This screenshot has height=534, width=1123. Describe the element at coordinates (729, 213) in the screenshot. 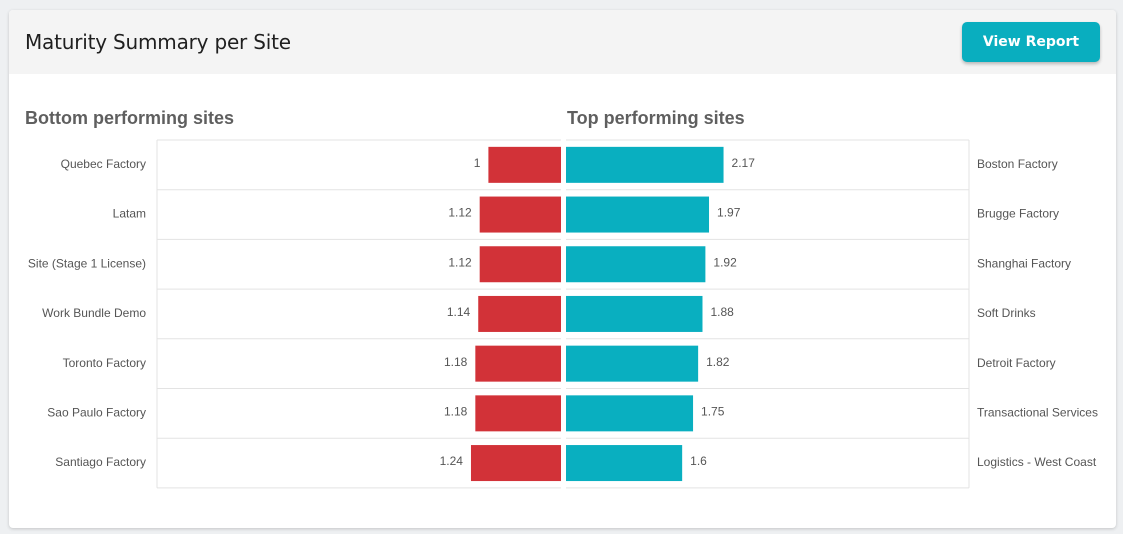

I see `top-site-value-label: 1.97` at that location.